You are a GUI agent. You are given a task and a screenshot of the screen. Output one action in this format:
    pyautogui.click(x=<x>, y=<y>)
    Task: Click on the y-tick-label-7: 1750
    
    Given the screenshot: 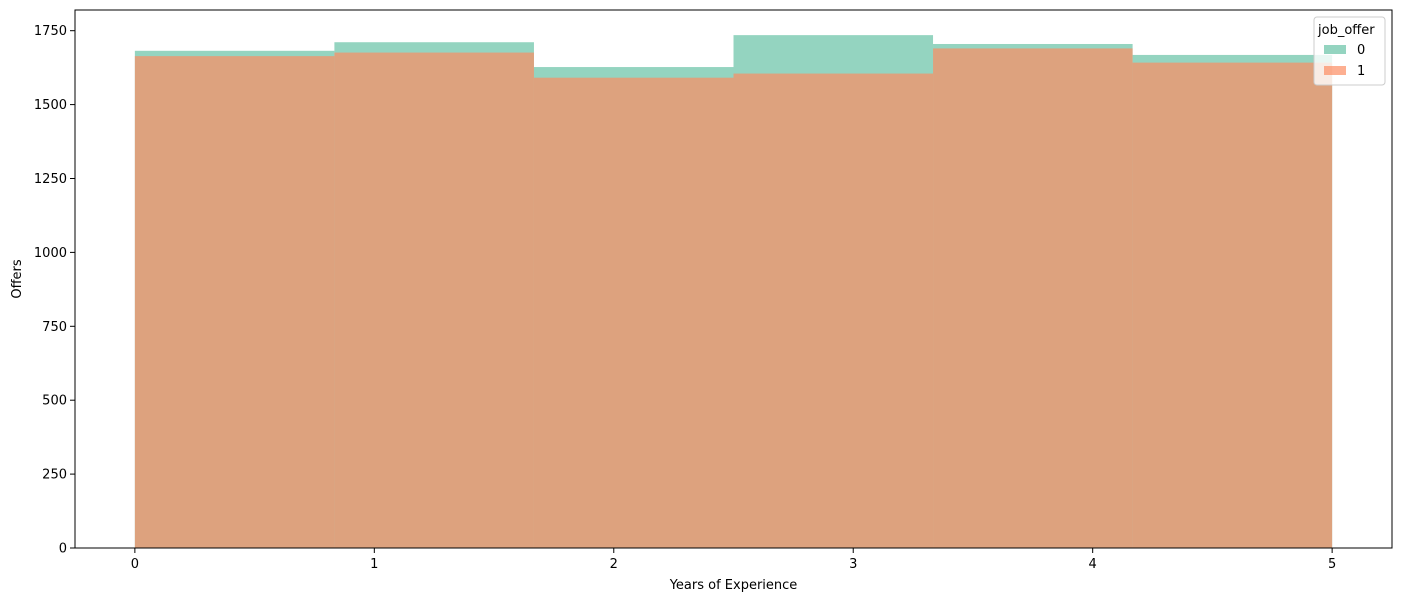 What is the action you would take?
    pyautogui.click(x=50, y=31)
    